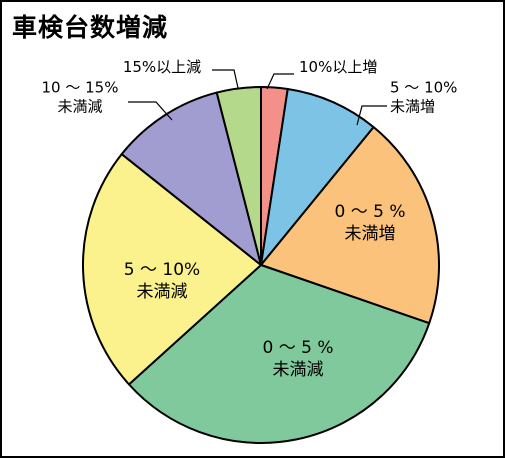  I want to click on slice-label: 5 ～ 10%未満増, so click(423, 97).